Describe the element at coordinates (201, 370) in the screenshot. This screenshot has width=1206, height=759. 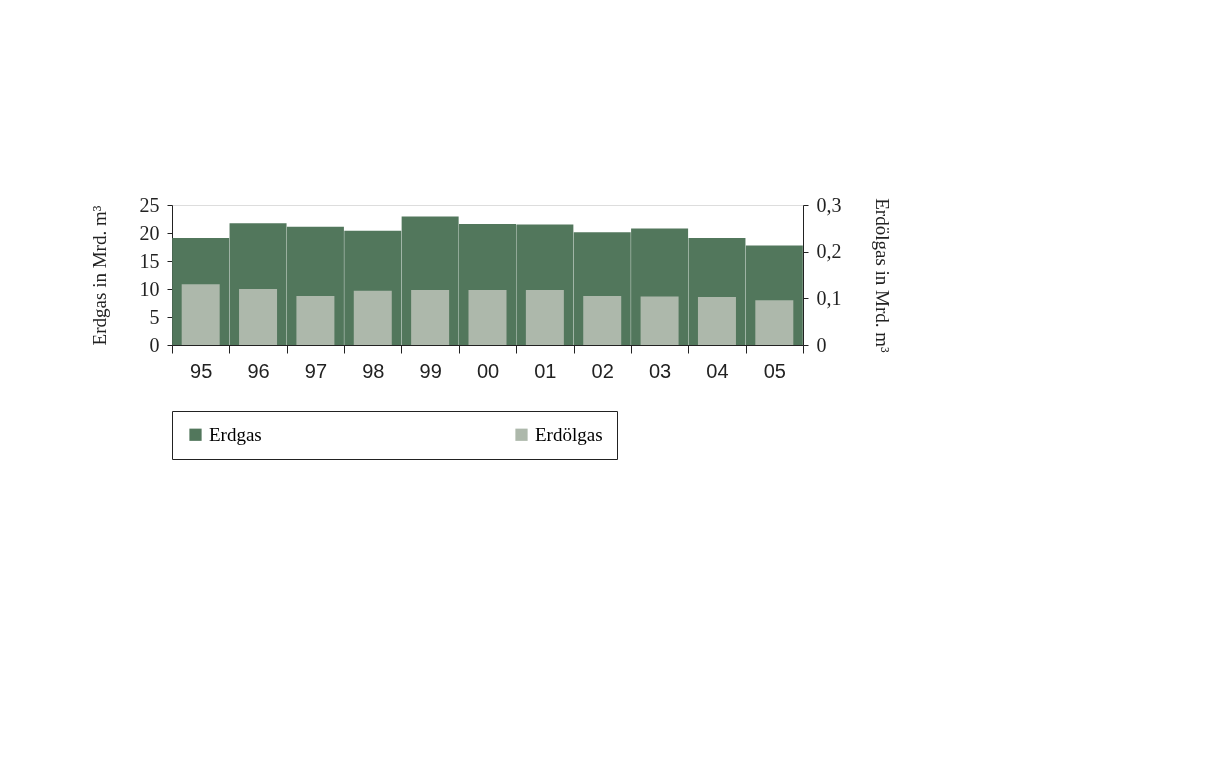
I see `x-tick-label: 95` at that location.